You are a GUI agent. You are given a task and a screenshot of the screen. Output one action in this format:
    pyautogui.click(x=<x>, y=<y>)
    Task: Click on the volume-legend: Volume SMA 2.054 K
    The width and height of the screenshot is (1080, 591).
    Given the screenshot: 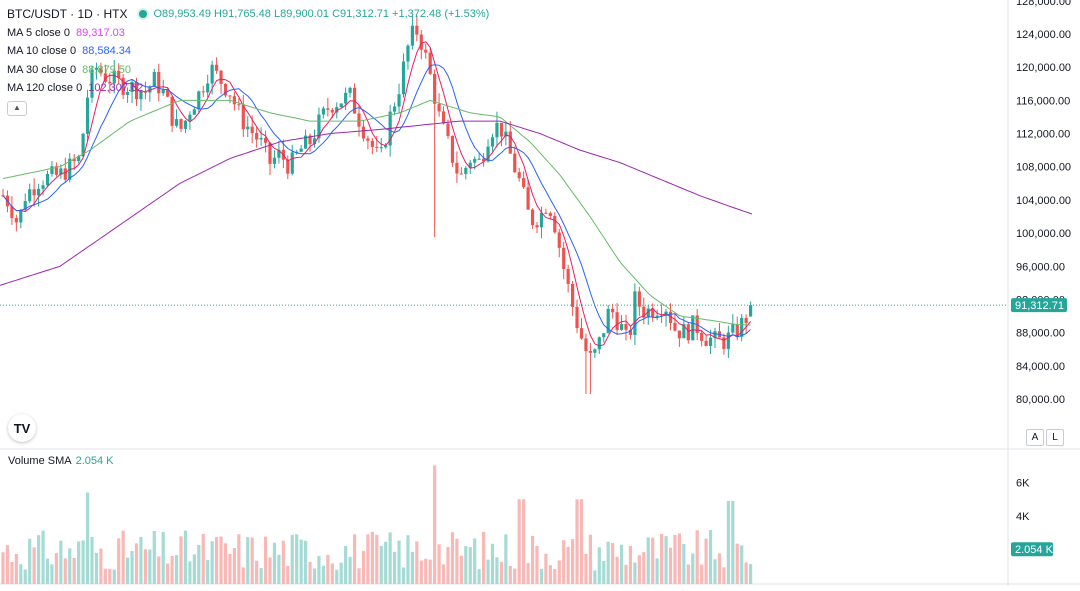 What is the action you would take?
    pyautogui.click(x=61, y=461)
    